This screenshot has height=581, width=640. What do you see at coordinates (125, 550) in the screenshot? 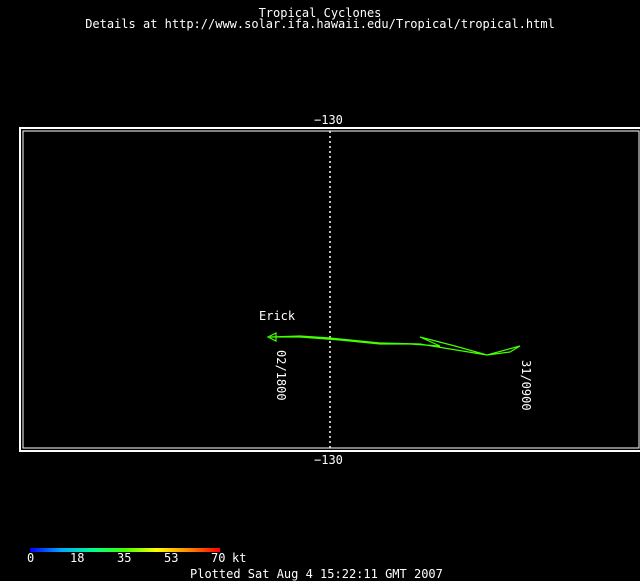
I see `wind-speed-colorbar` at bounding box center [125, 550].